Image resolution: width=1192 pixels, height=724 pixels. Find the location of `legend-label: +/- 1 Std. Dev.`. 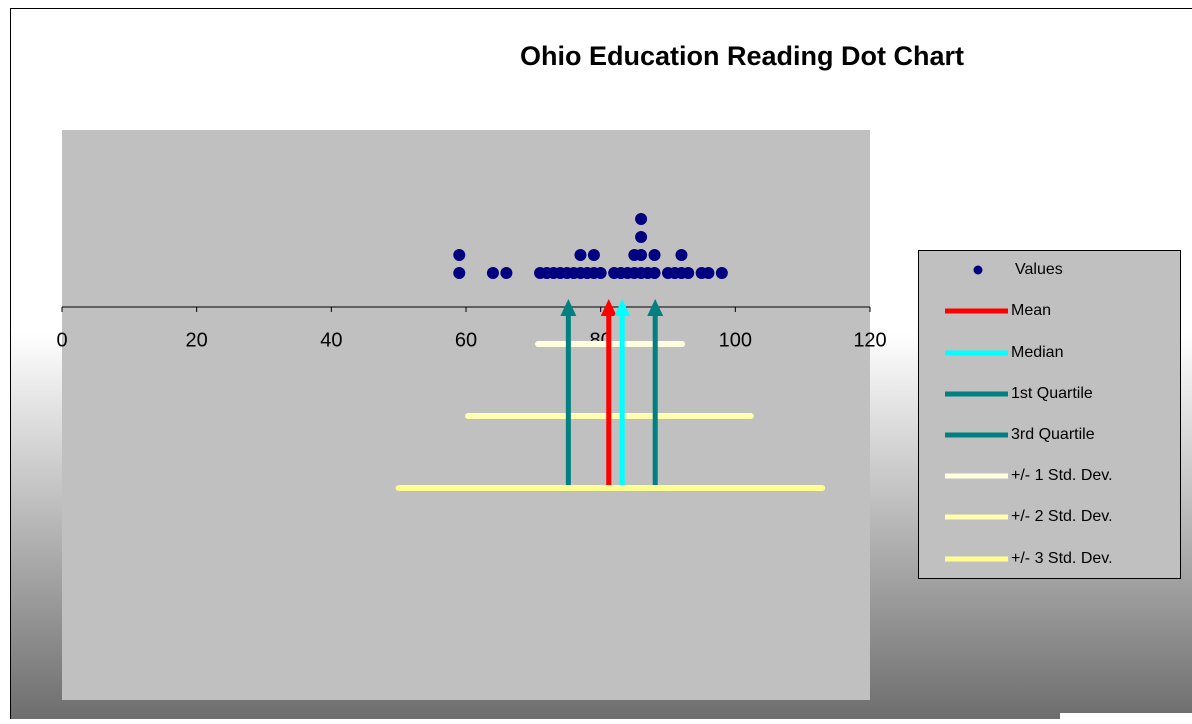

legend-label: +/- 1 Std. Dev. is located at coordinates (1062, 475).